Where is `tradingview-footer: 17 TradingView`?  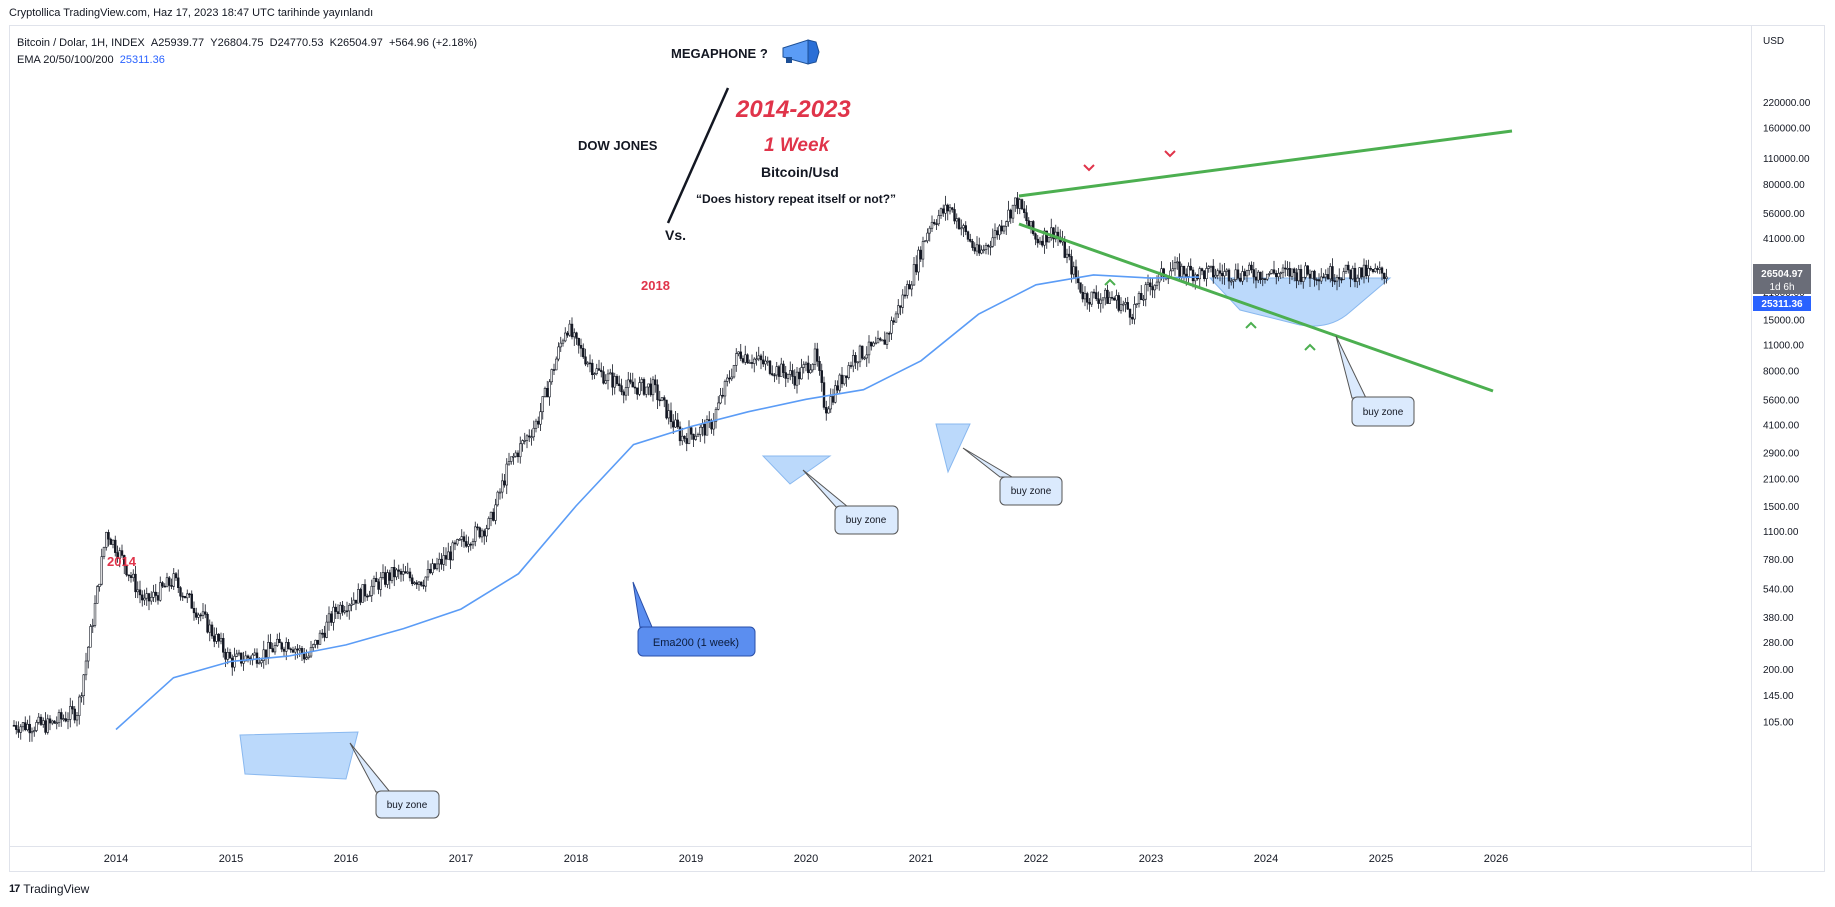
tradingview-footer: 17 TradingView is located at coordinates (49, 889).